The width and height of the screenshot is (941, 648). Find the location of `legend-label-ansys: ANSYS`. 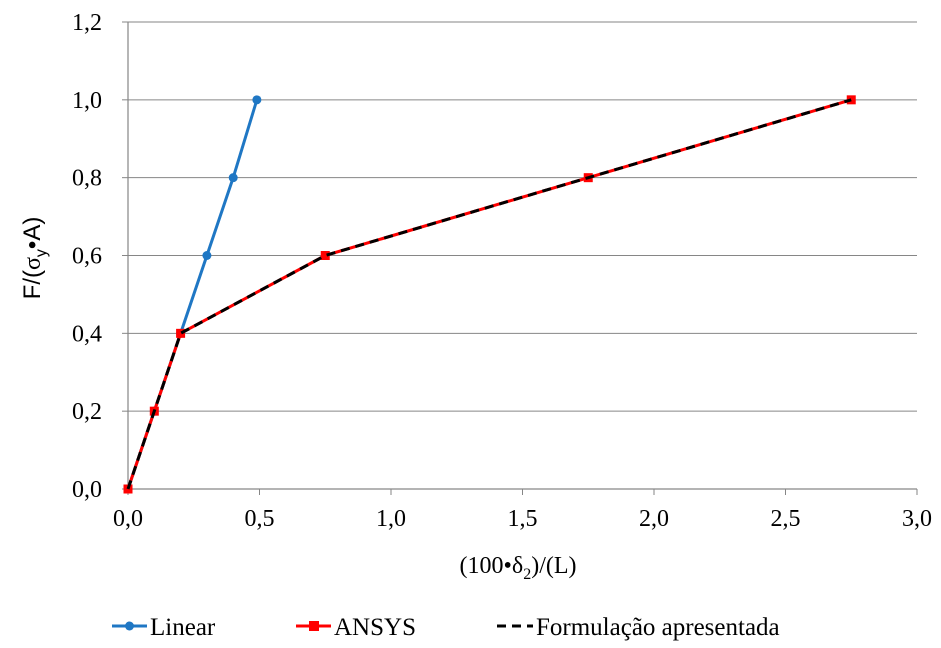

legend-label-ansys: ANSYS is located at coordinates (375, 627).